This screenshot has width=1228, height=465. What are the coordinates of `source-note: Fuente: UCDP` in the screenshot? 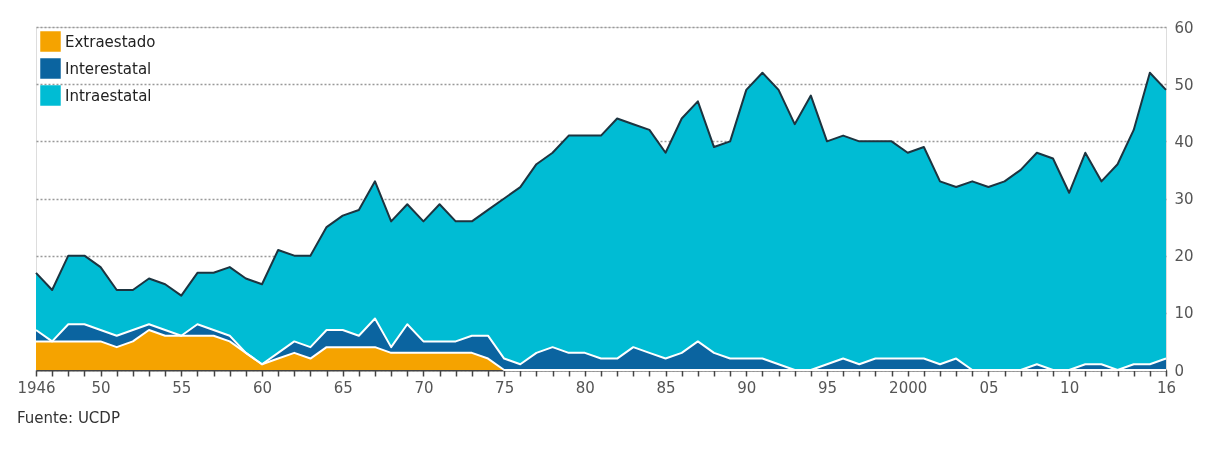 It's located at (68, 418).